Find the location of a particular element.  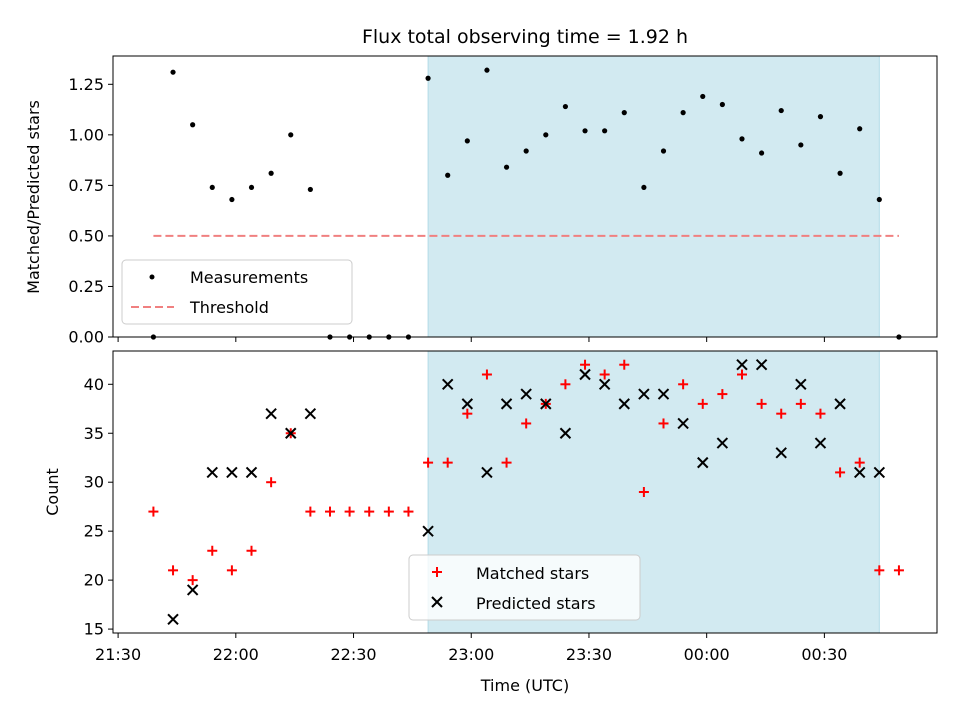

count-y-axis: 15 20 25 30 35 40 is located at coordinates (98, 507).